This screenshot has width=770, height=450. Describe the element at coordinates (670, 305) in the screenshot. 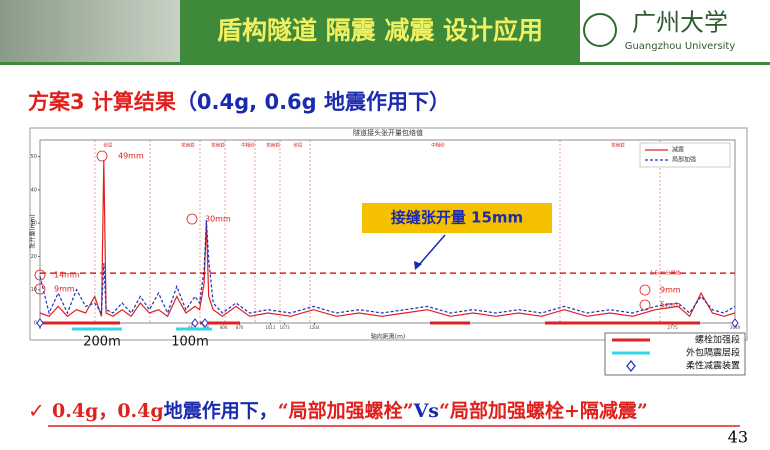

I see `annotation: 5mm` at that location.